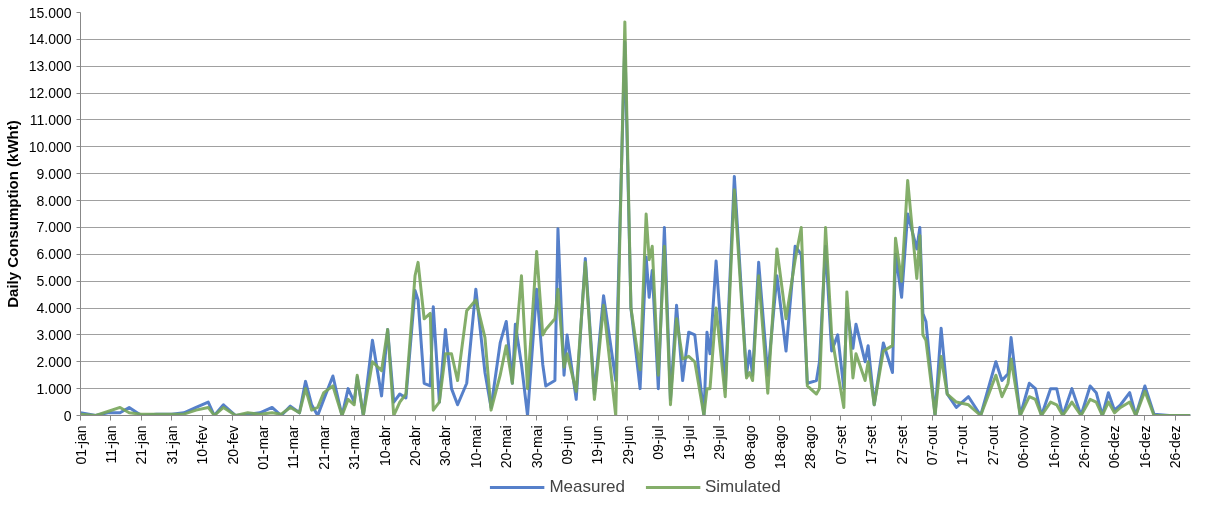 Image resolution: width=1210 pixels, height=508 pixels. What do you see at coordinates (50, 66) in the screenshot?
I see `y-tick-label: 13.000` at bounding box center [50, 66].